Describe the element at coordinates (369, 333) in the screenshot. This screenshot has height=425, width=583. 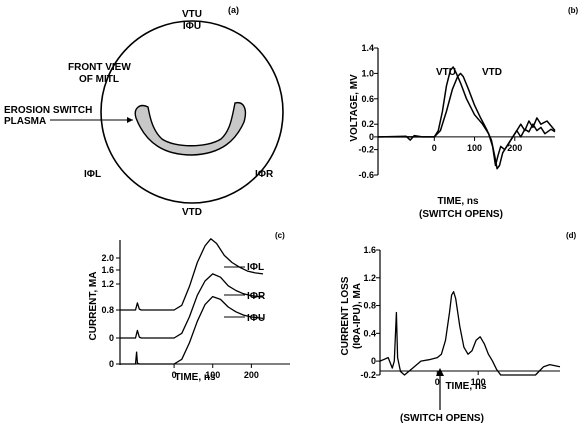
I see `y-tick-label: 0.4` at that location.